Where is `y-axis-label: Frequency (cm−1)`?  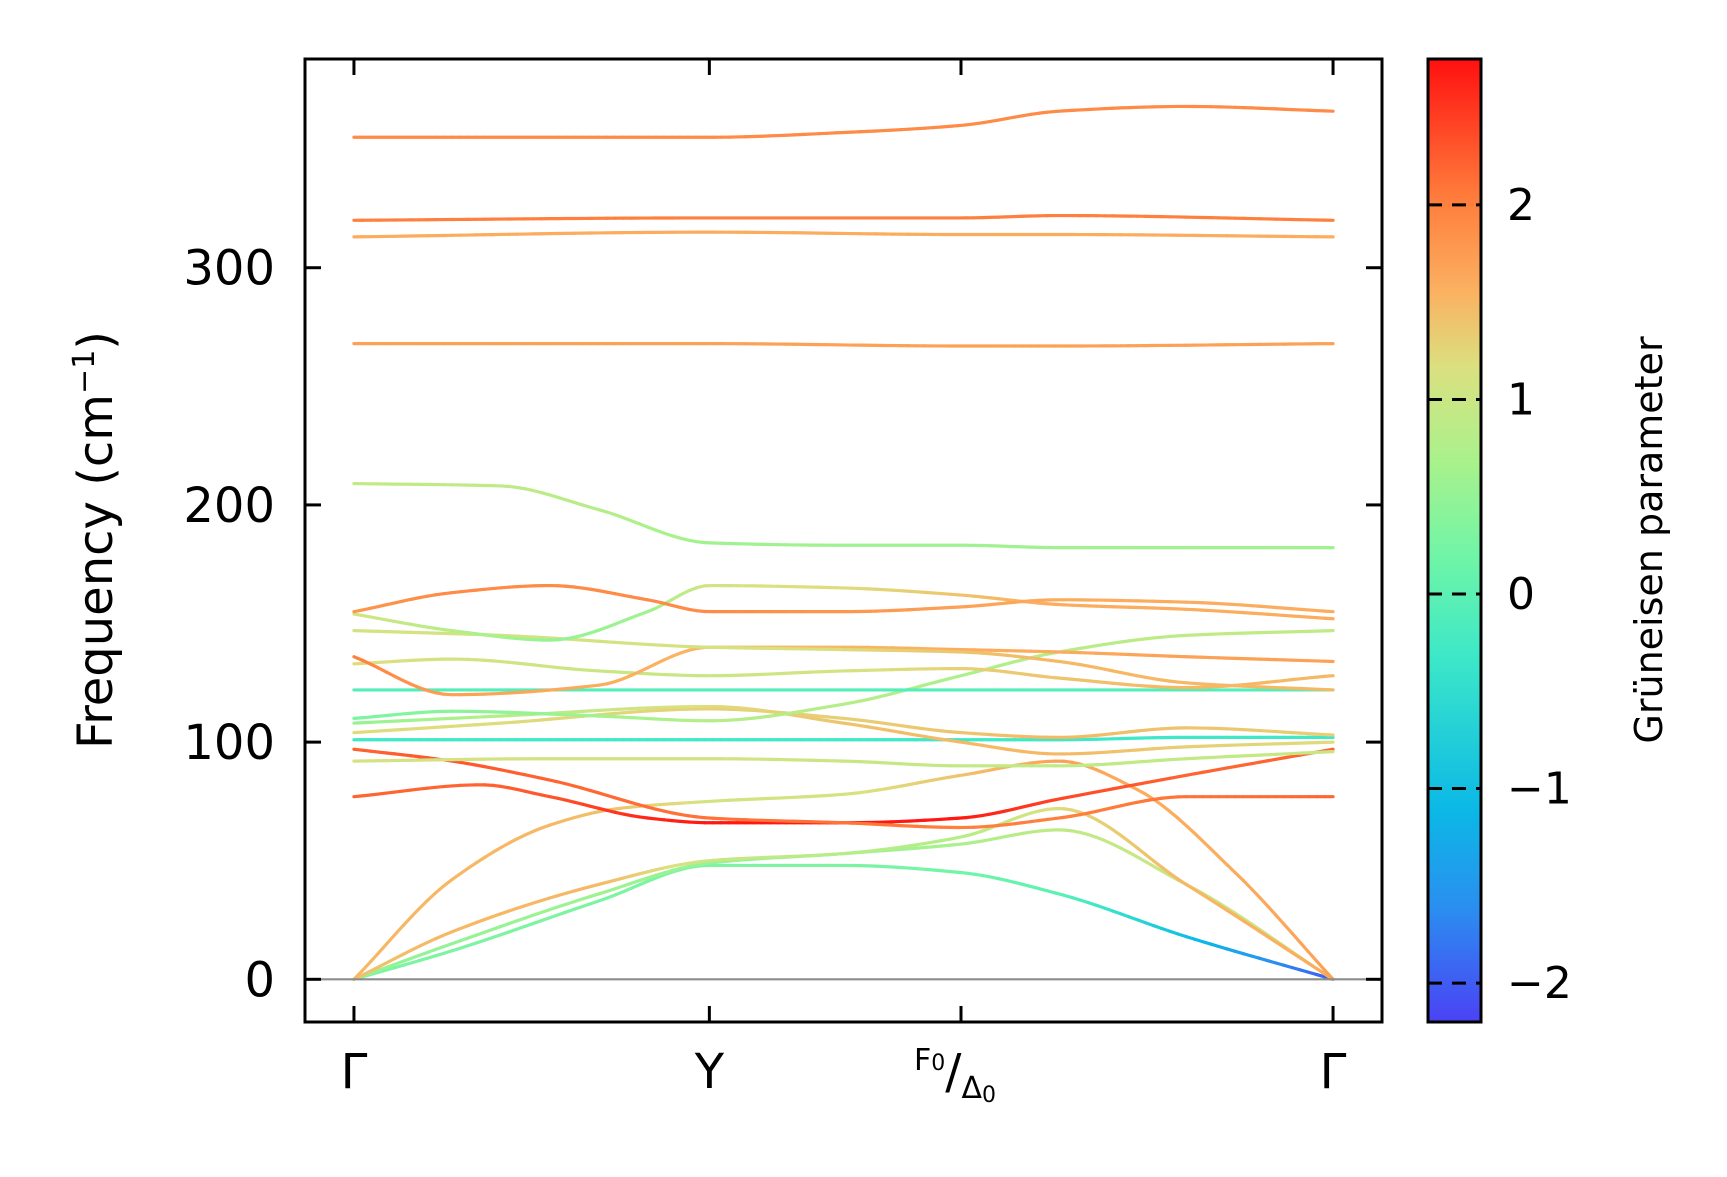 y-axis-label: Frequency (cm−1) is located at coordinates (95, 540).